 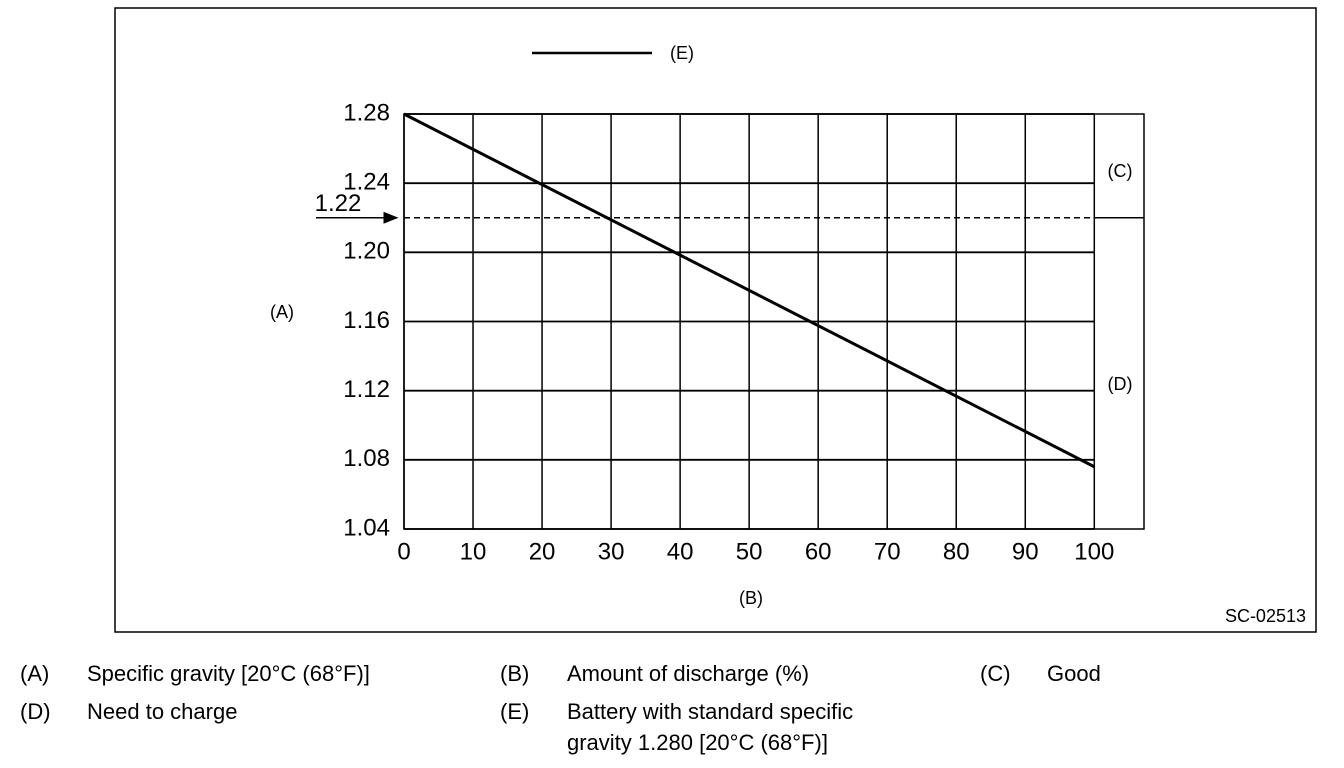 I want to click on x-tick-label: 80, so click(x=956, y=551).